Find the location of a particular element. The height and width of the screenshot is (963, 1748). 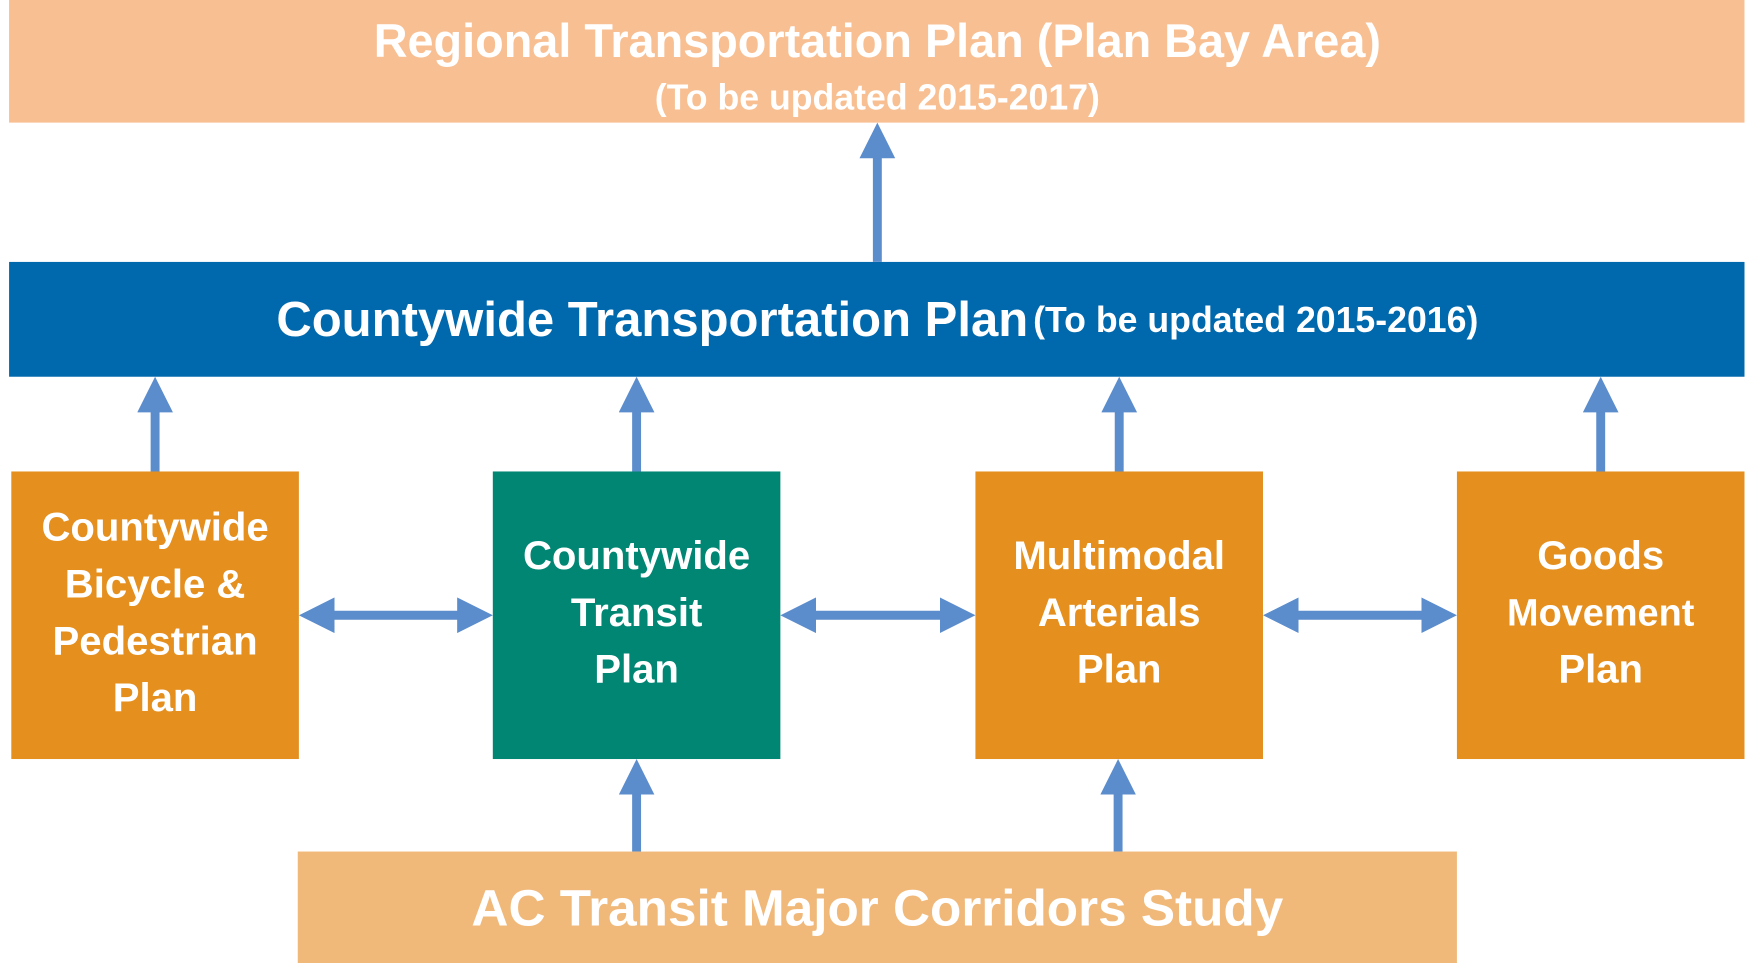

plan-label: Arterials is located at coordinates (1119, 612).